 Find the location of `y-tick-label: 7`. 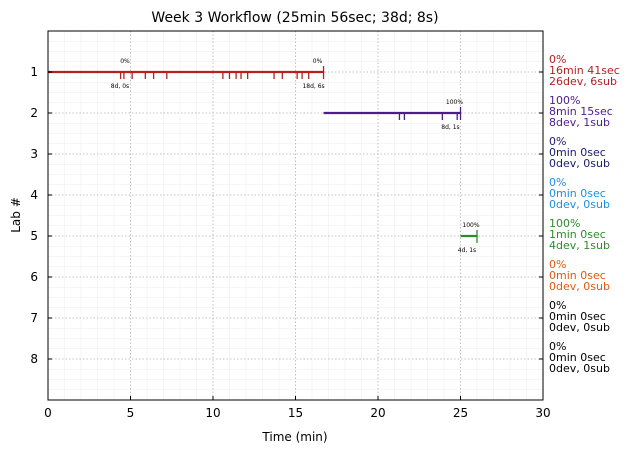

y-tick-label: 7 is located at coordinates (34, 318).